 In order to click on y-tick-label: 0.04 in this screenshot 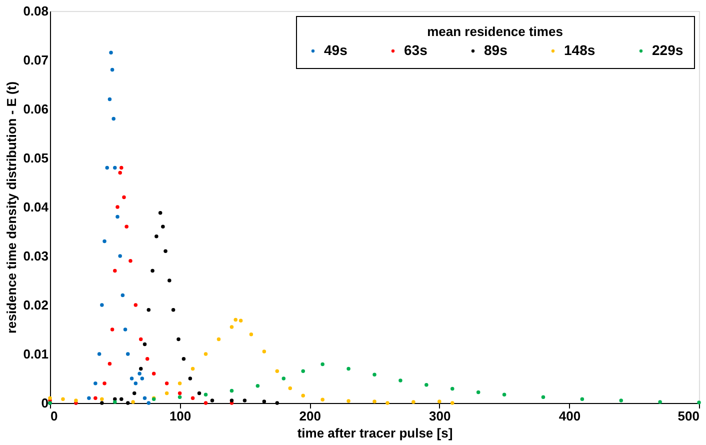, I will do `click(36, 207)`.